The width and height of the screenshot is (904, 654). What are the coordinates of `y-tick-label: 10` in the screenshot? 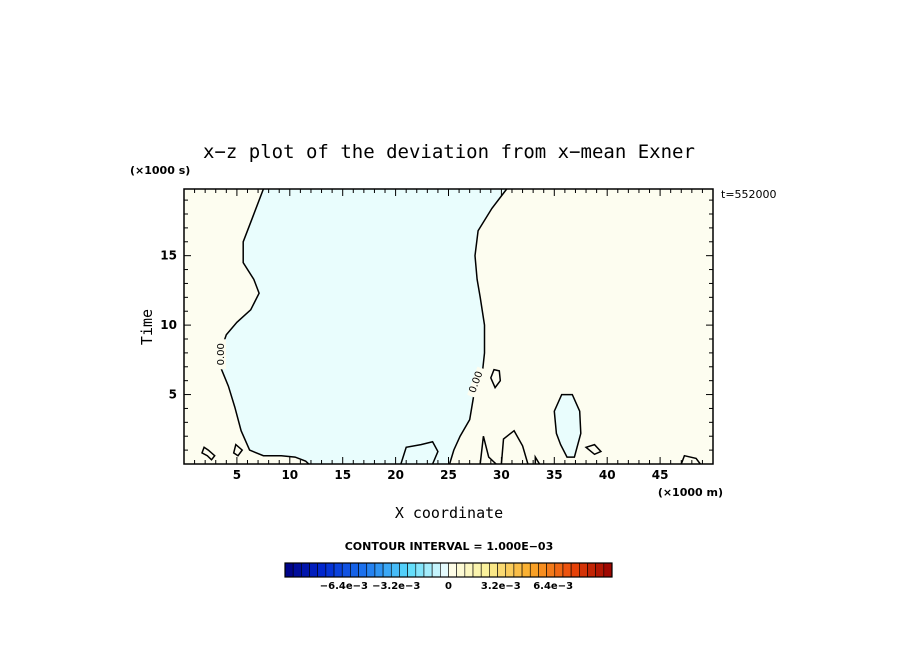 It's located at (168, 325).